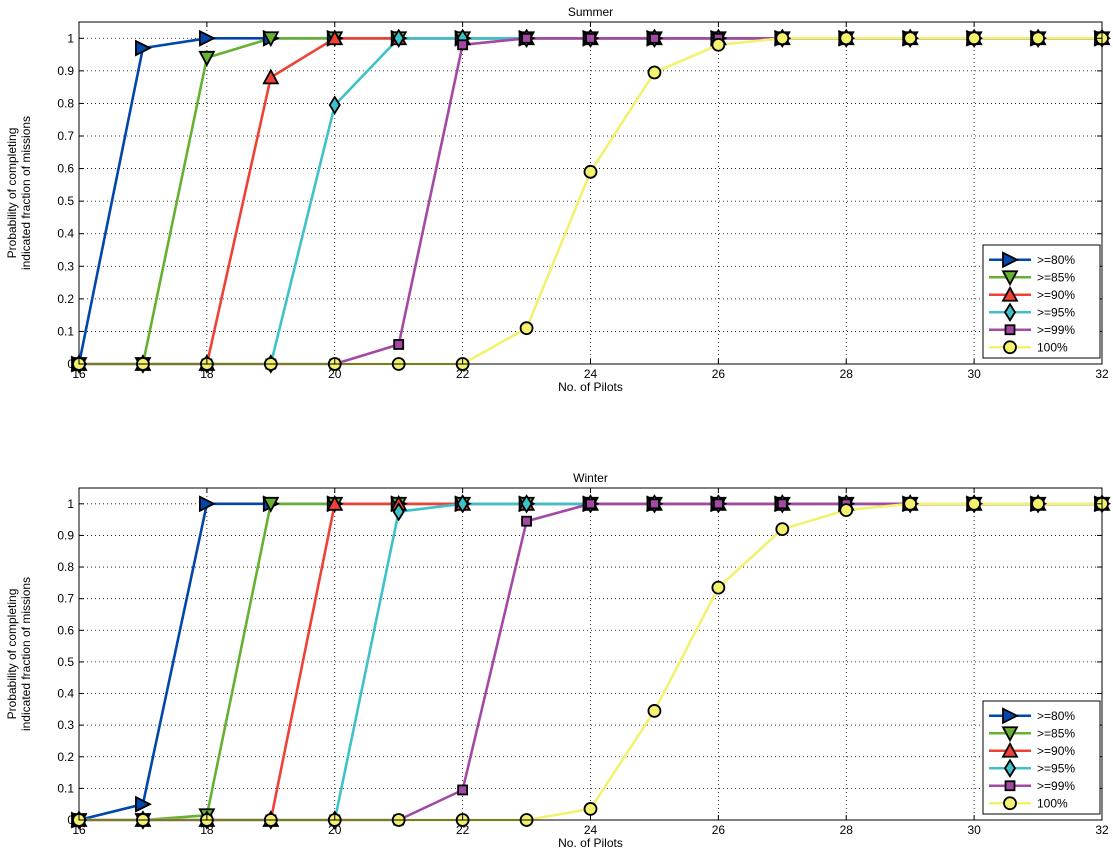  What do you see at coordinates (1056, 716) in the screenshot?
I see `legend-label: >=80%` at bounding box center [1056, 716].